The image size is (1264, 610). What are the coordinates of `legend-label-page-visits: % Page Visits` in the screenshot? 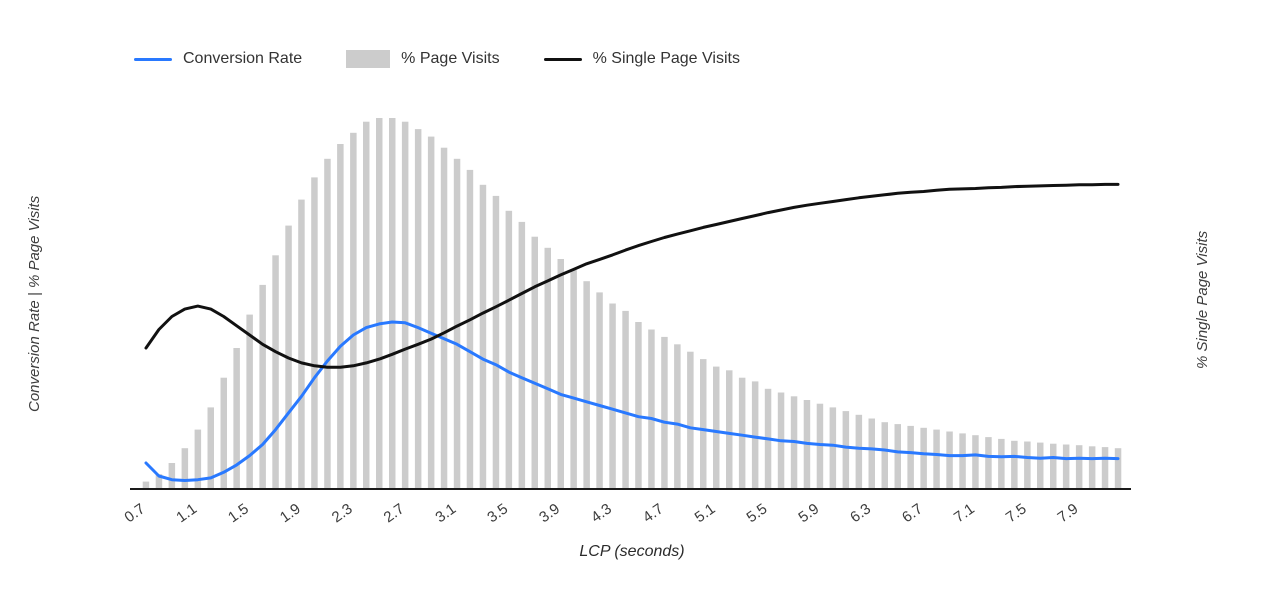 It's located at (450, 58).